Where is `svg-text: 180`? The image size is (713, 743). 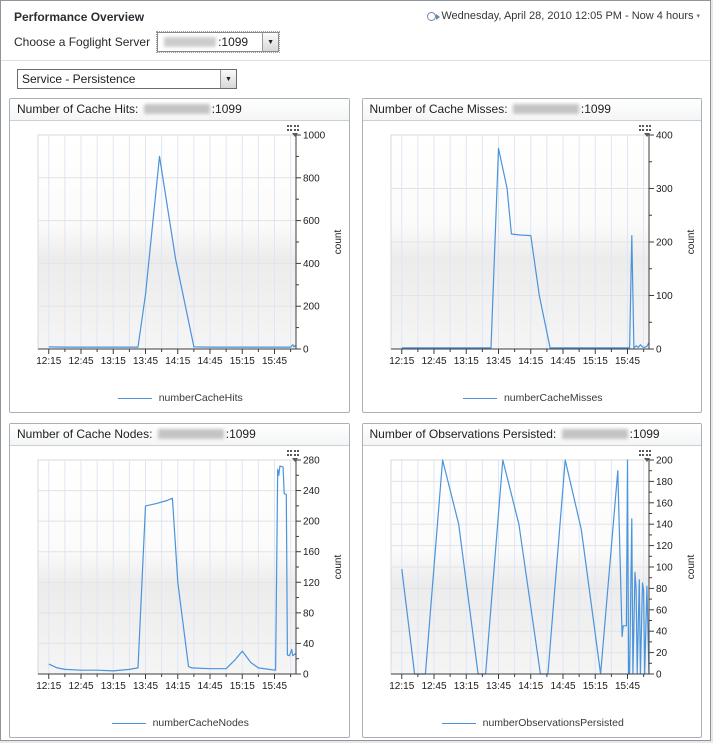 svg-text: 180 is located at coordinates (664, 482).